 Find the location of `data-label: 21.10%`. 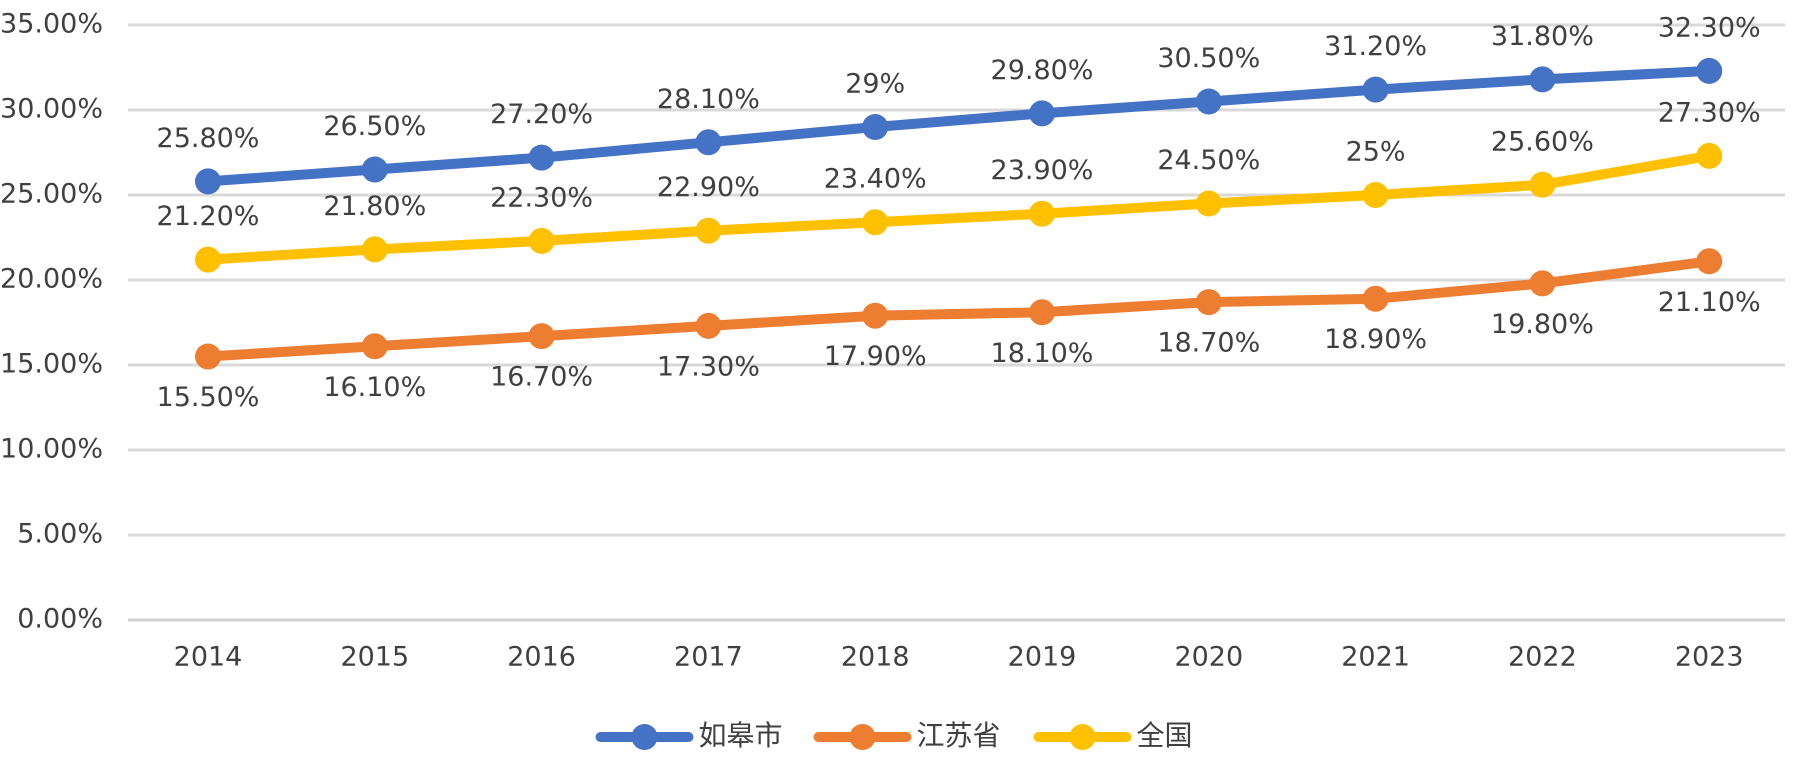

data-label: 21.10% is located at coordinates (1709, 302).